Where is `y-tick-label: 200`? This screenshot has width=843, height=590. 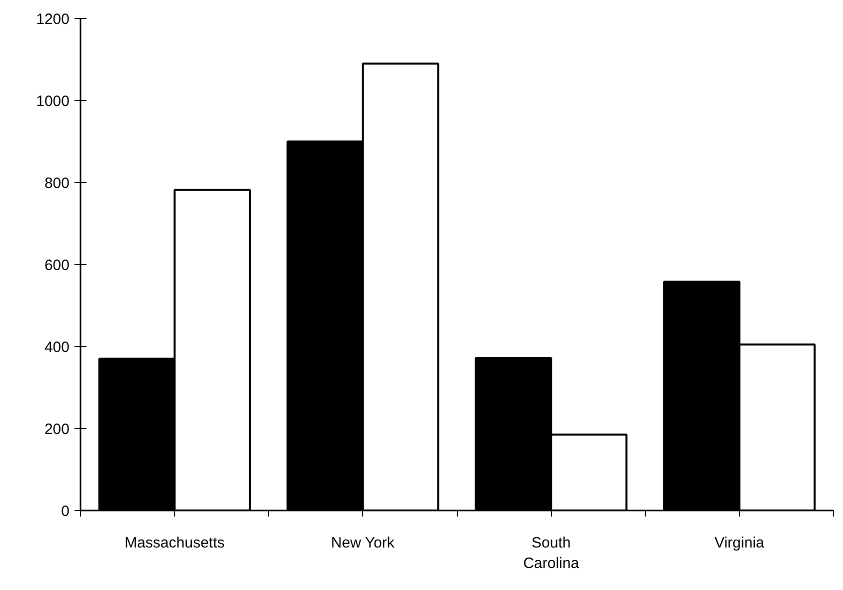
y-tick-label: 200 is located at coordinates (57, 429).